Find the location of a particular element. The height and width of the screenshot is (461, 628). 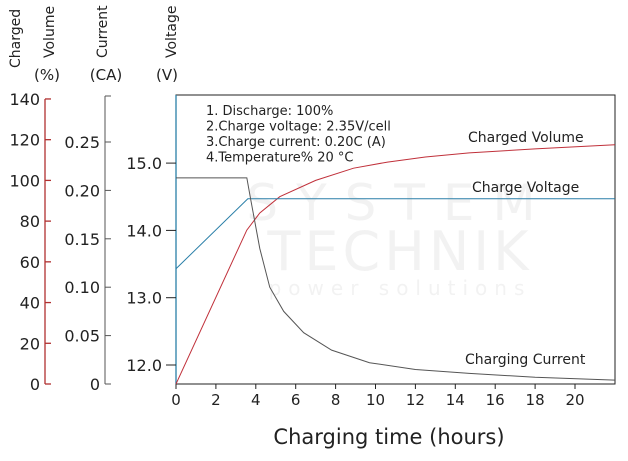

note-line: 3.Charge current: 0.20C (A) is located at coordinates (296, 142).